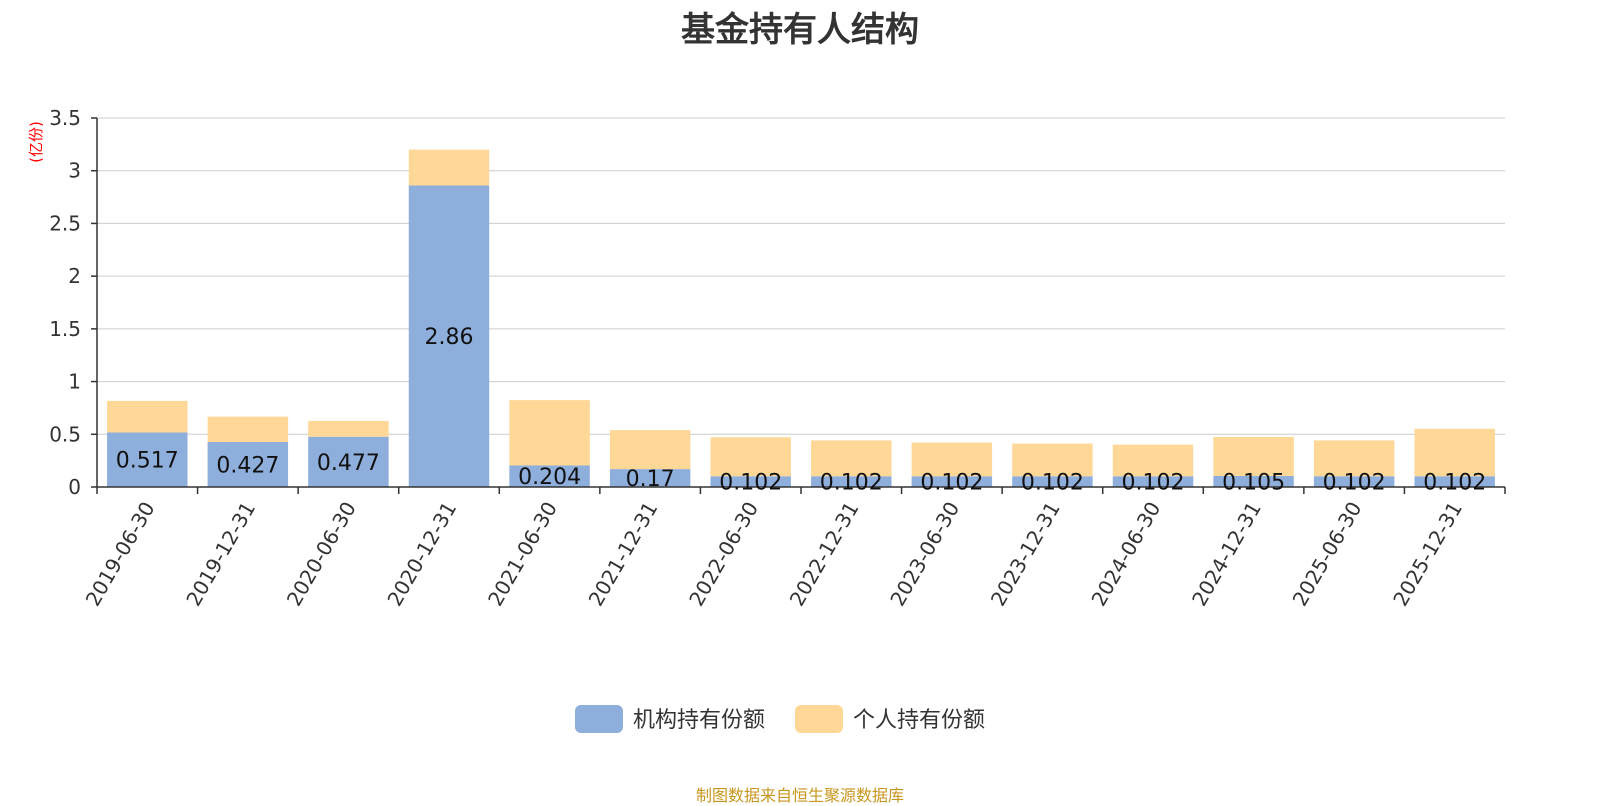 This screenshot has height=806, width=1600. I want to click on data-label: 0.517, so click(147, 461).